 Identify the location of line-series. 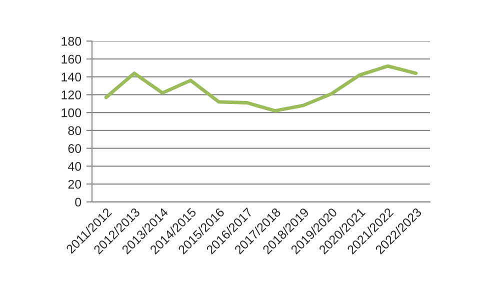
(261, 88).